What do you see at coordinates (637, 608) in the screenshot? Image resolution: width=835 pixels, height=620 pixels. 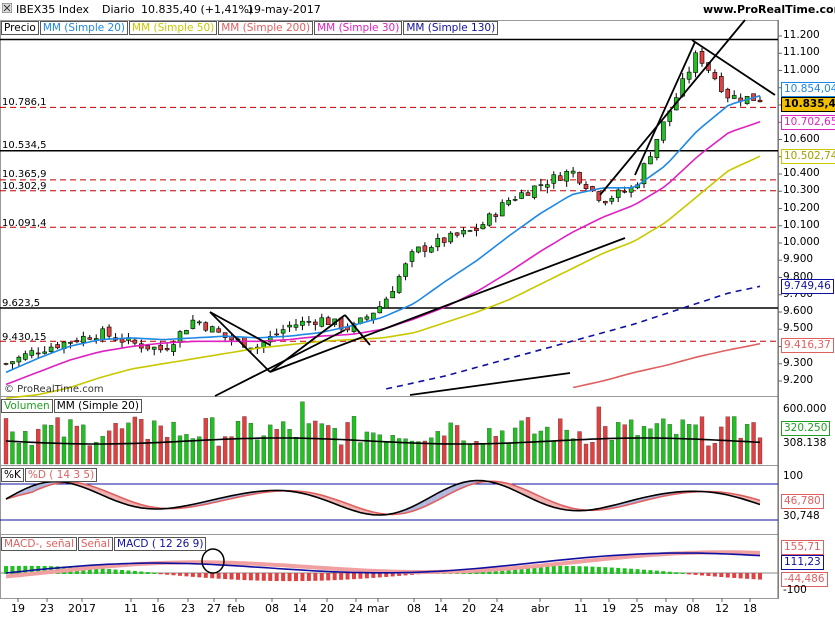 I see `x-tick: 25` at bounding box center [637, 608].